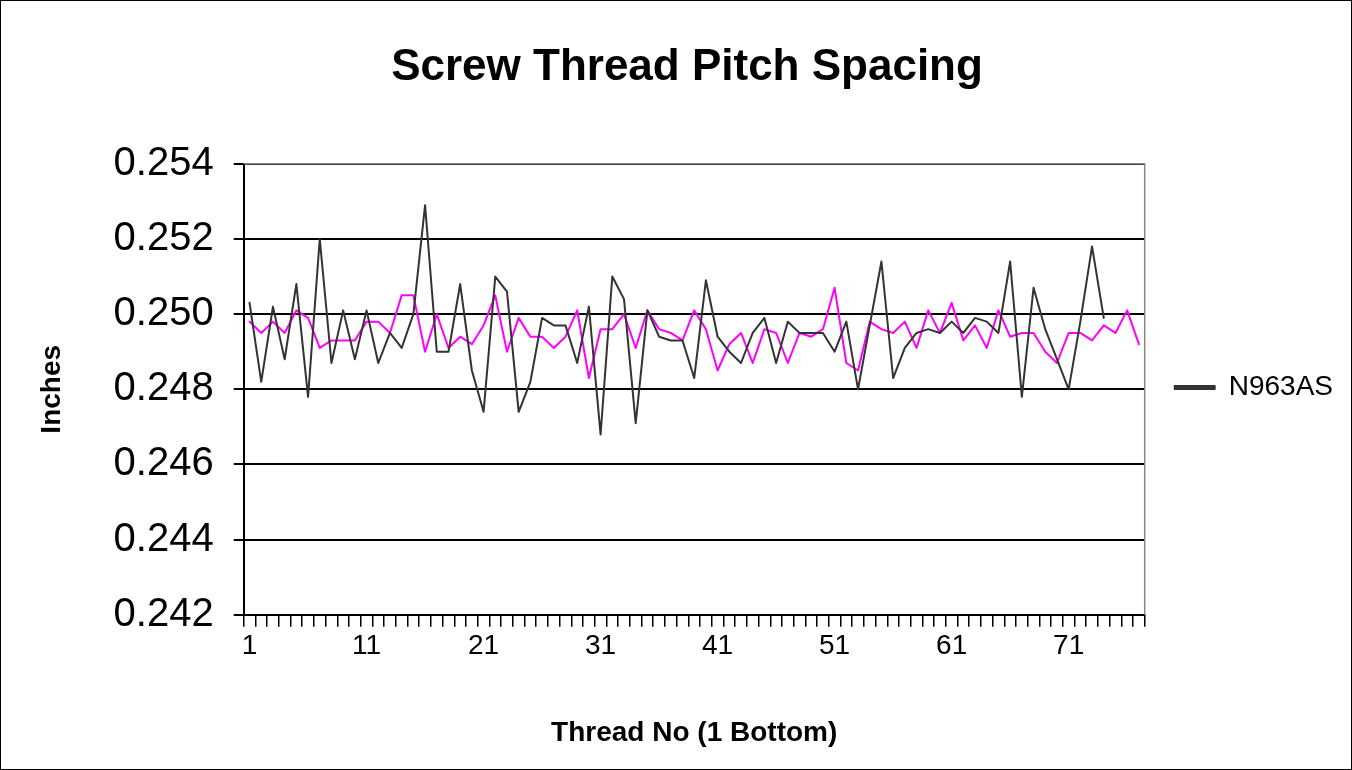 Image resolution: width=1352 pixels, height=770 pixels. Describe the element at coordinates (694, 731) in the screenshot. I see `x-axis-title: Thread No (1 Bottom)` at that location.